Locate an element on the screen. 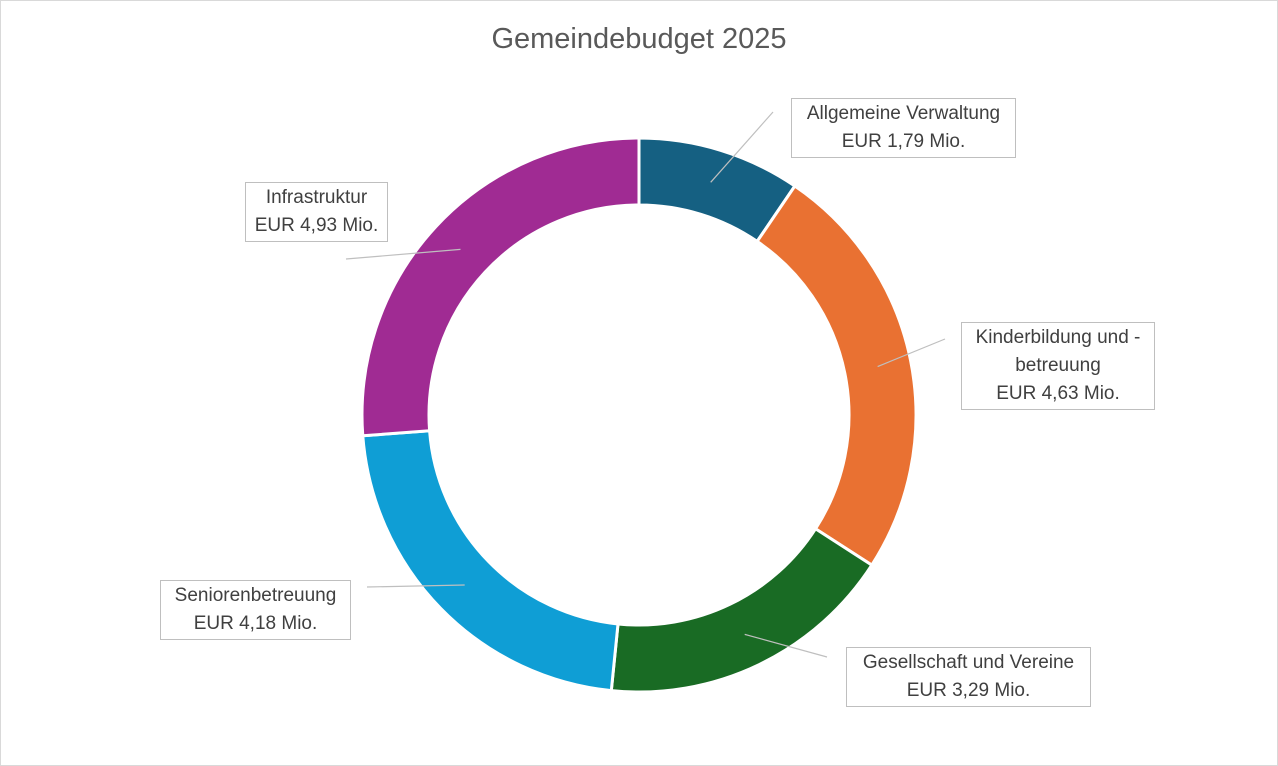 This screenshot has width=1278, height=766. slice-infrastruktur is located at coordinates (500, 287).